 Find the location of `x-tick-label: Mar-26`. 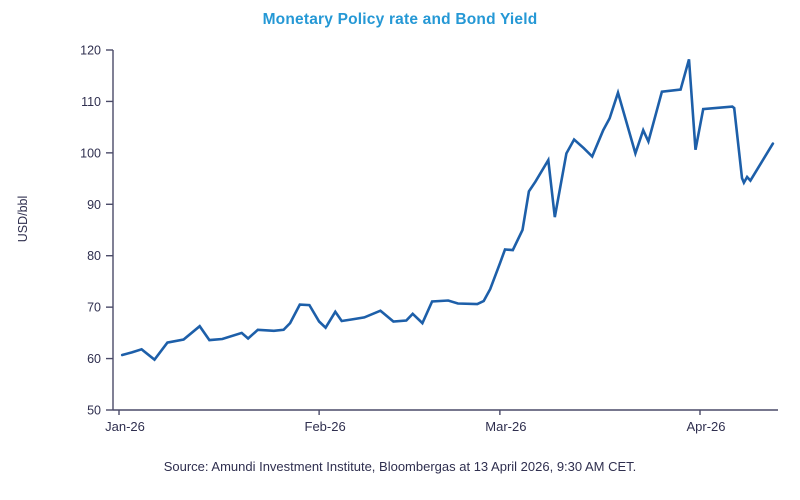

x-tick-label: Mar-26 is located at coordinates (505, 426).